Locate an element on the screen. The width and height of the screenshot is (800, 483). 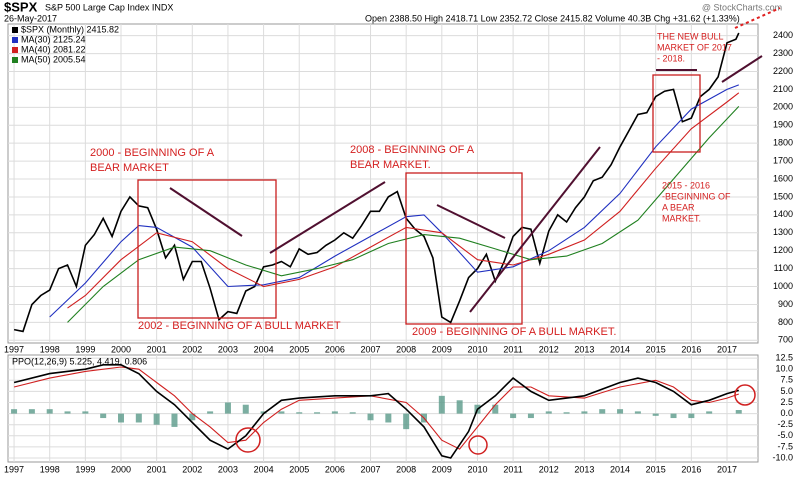
y-tick-label: 800 is located at coordinates (785, 322).